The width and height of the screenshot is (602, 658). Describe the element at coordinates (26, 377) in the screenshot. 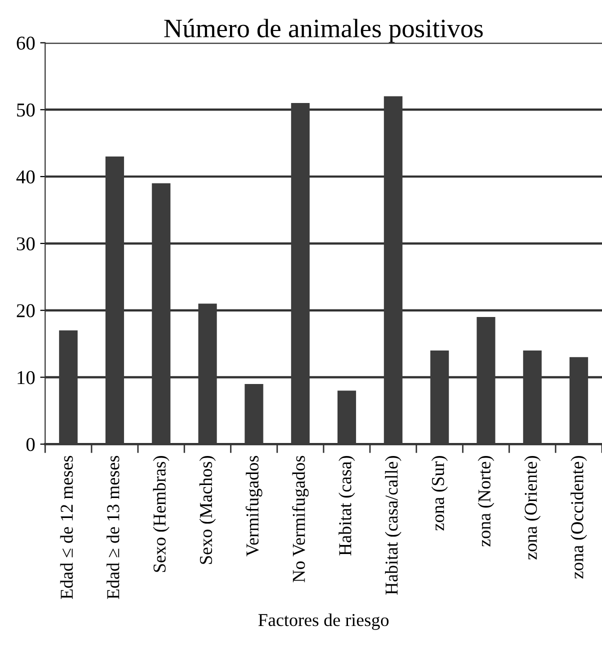

I see `y-tick-label: 10` at that location.